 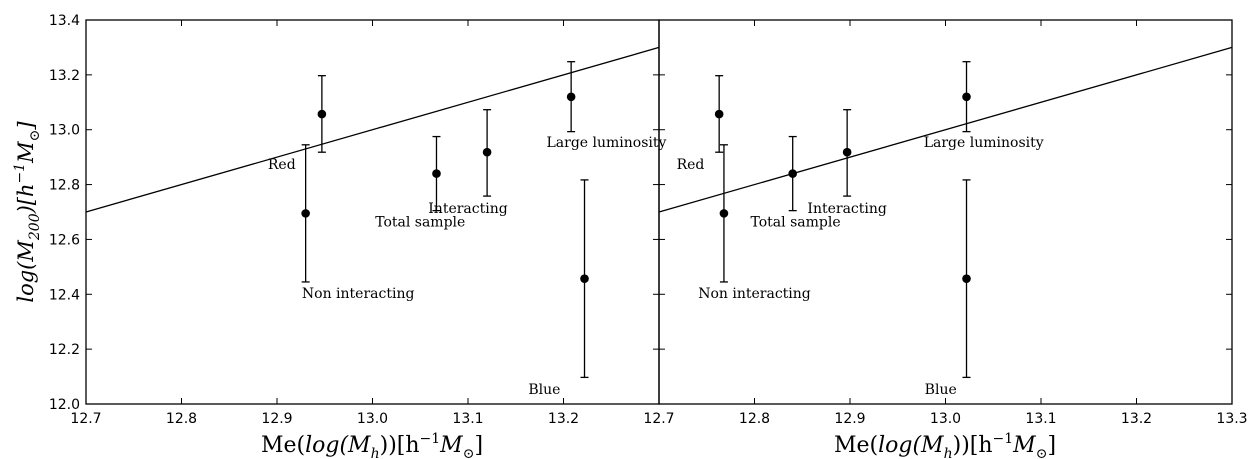 What do you see at coordinates (64, 350) in the screenshot?
I see `y-tick-label: 12.2` at bounding box center [64, 350].